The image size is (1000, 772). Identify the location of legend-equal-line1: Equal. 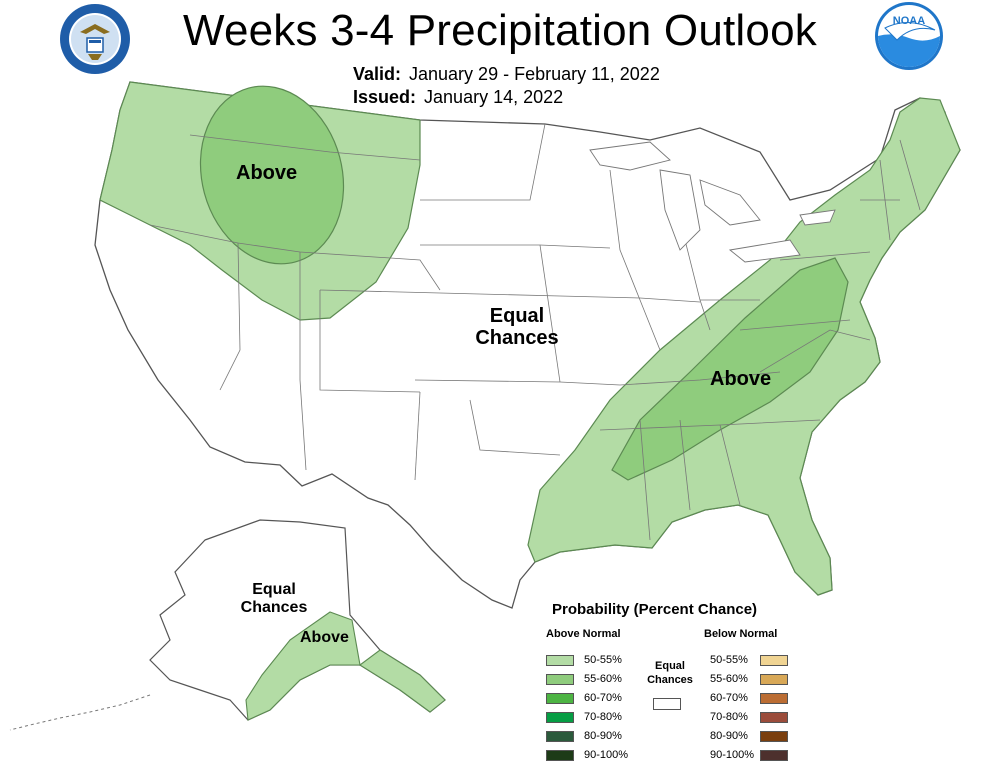
(670, 666).